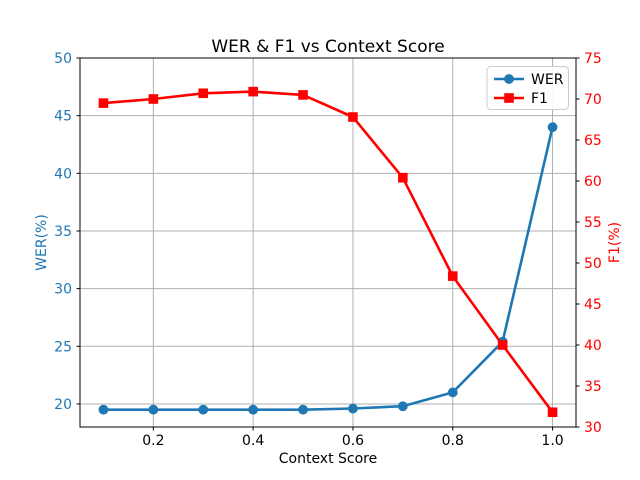 This screenshot has width=640, height=480. Describe the element at coordinates (593, 141) in the screenshot. I see `y-right-tick-label: 65` at that location.